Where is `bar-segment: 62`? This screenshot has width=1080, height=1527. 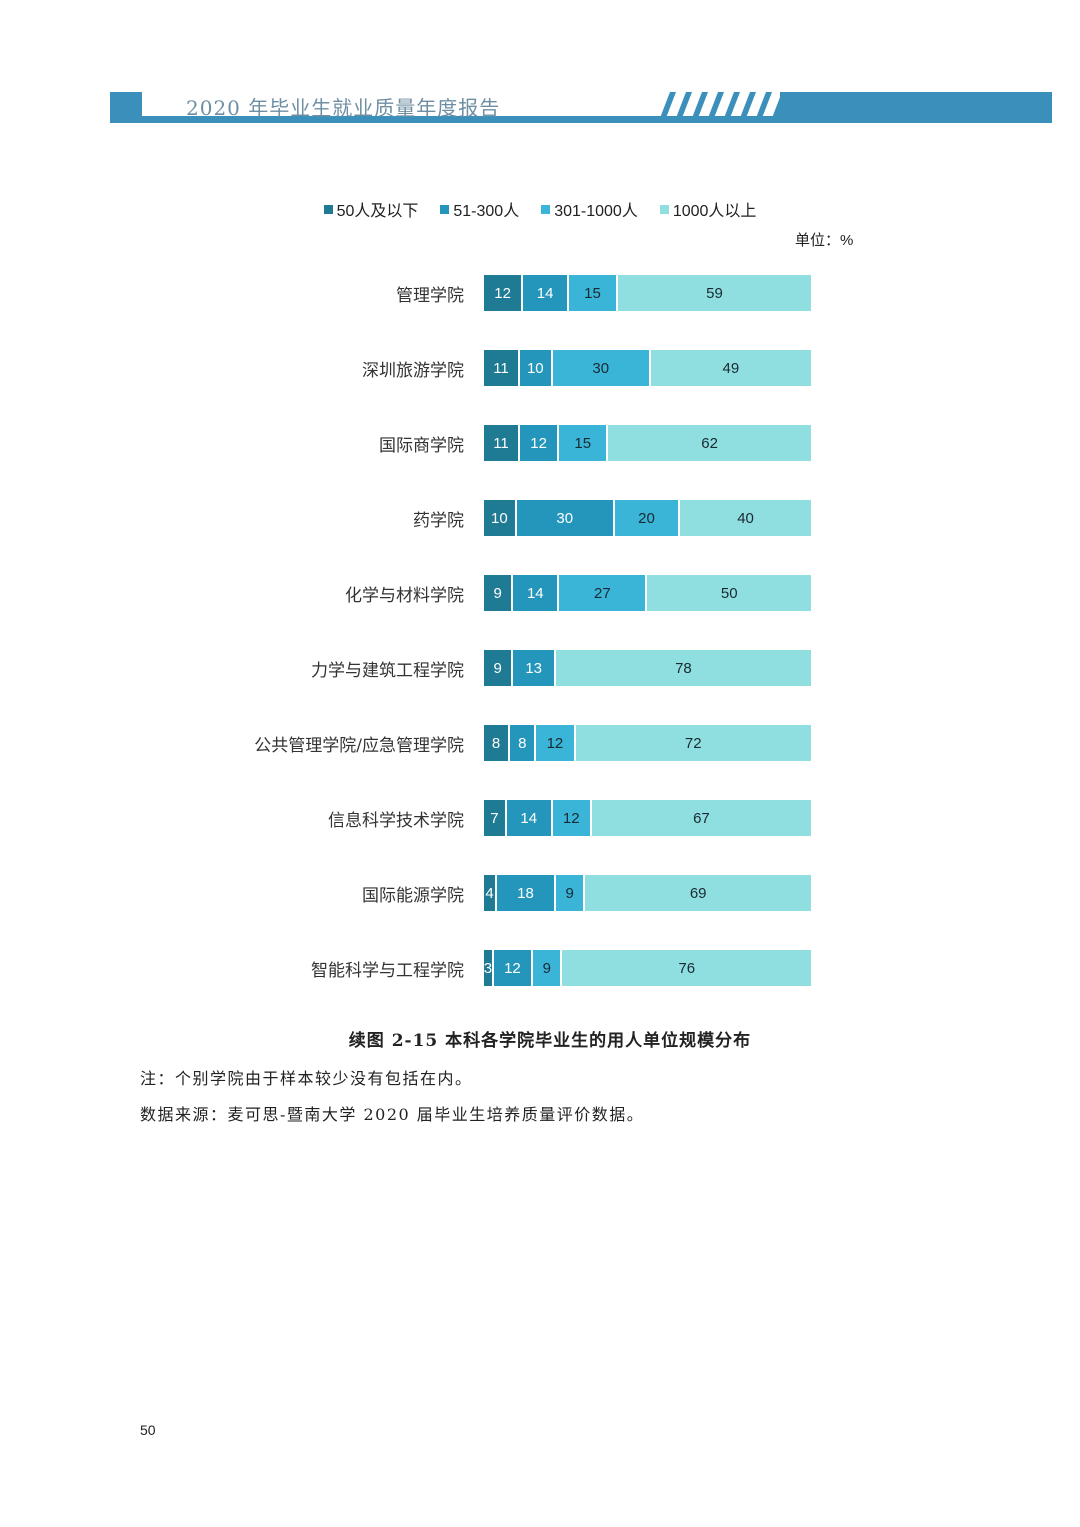 bar-segment: 62 is located at coordinates (709, 443).